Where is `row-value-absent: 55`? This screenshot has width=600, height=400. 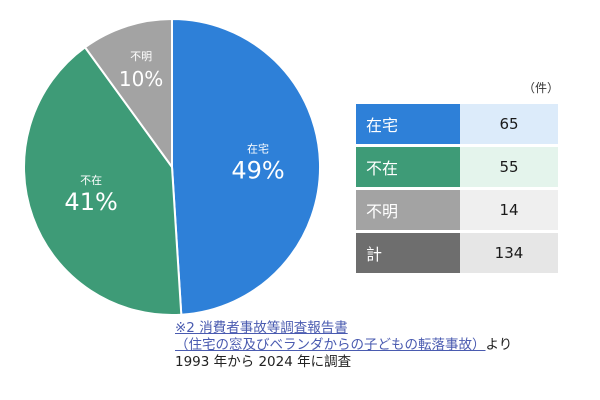
row-value-absent: 55 is located at coordinates (509, 167).